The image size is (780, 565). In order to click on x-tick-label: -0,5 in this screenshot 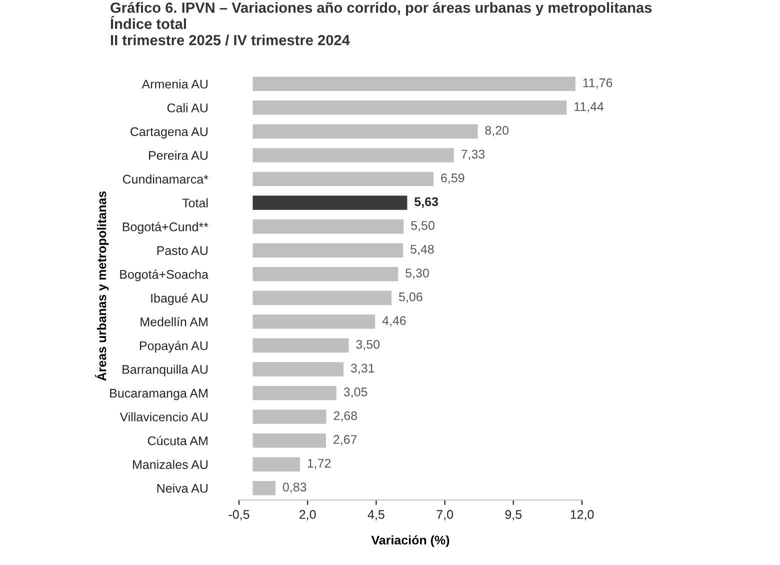, I will do `click(239, 515)`.